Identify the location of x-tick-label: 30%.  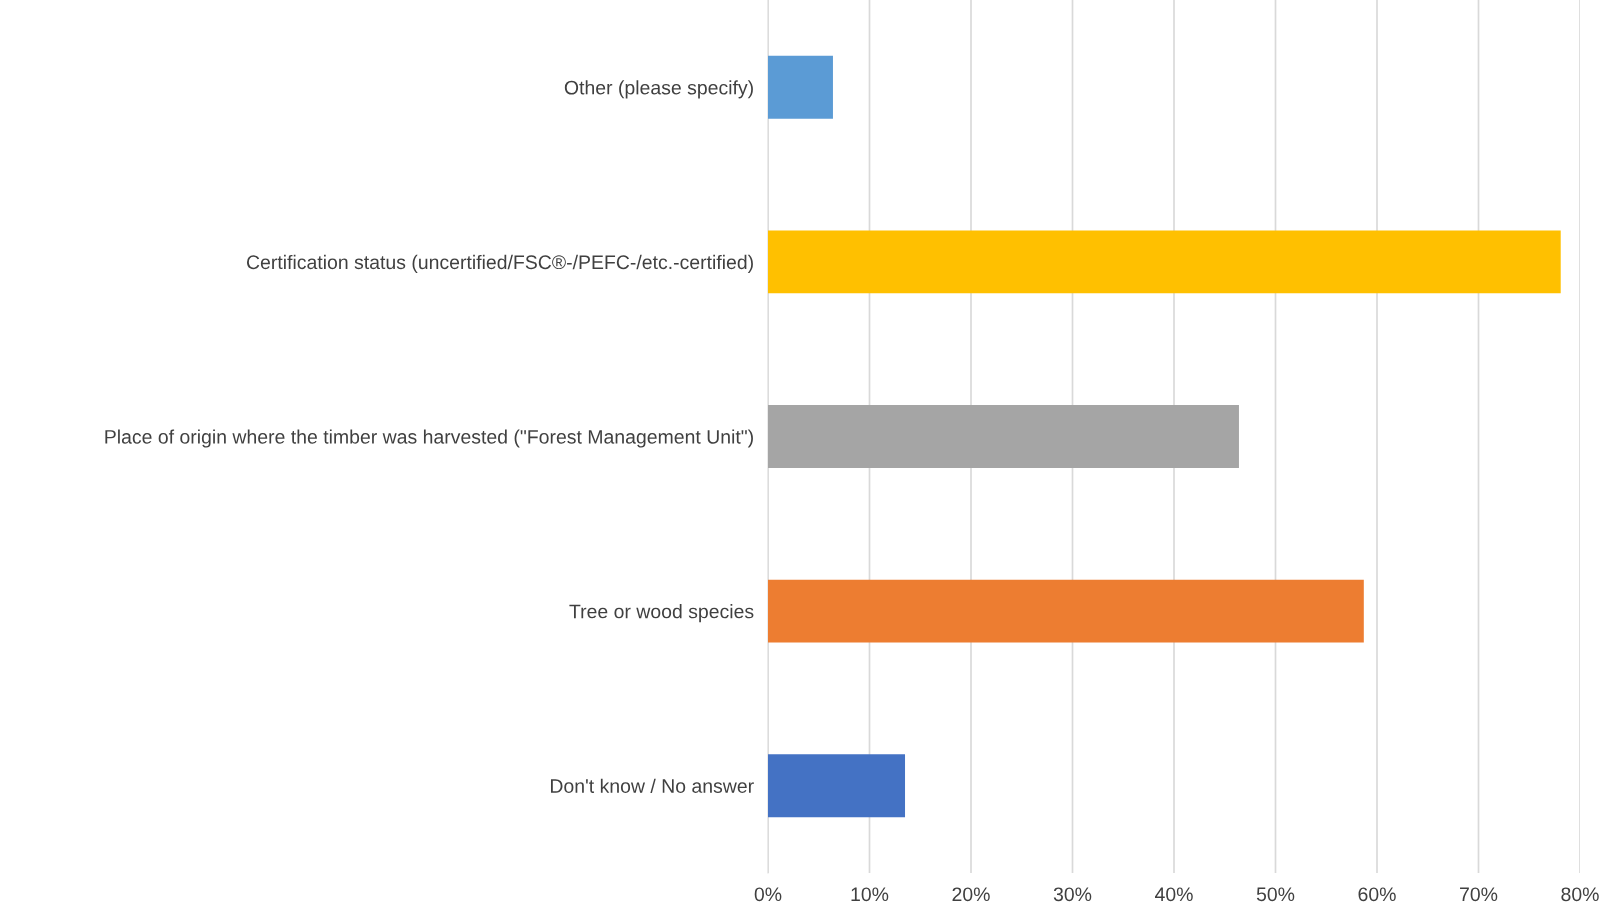
(1072, 894).